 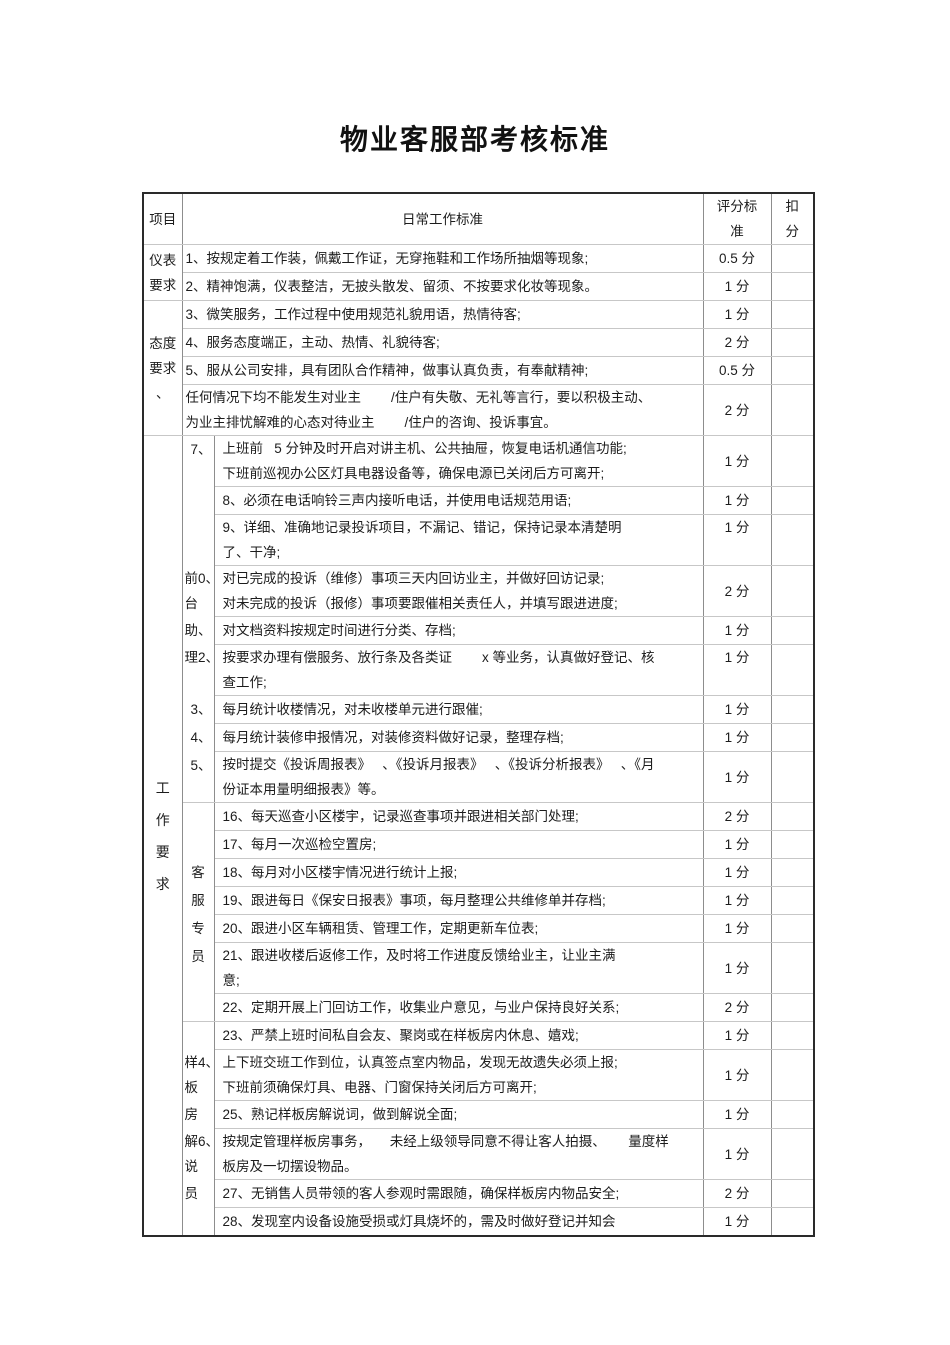 I want to click on table-row: 9、详细、准确地记录投诉项目，不漏记、错记，保持记录本清楚明 了、干净; 1 分, so click(x=479, y=540).